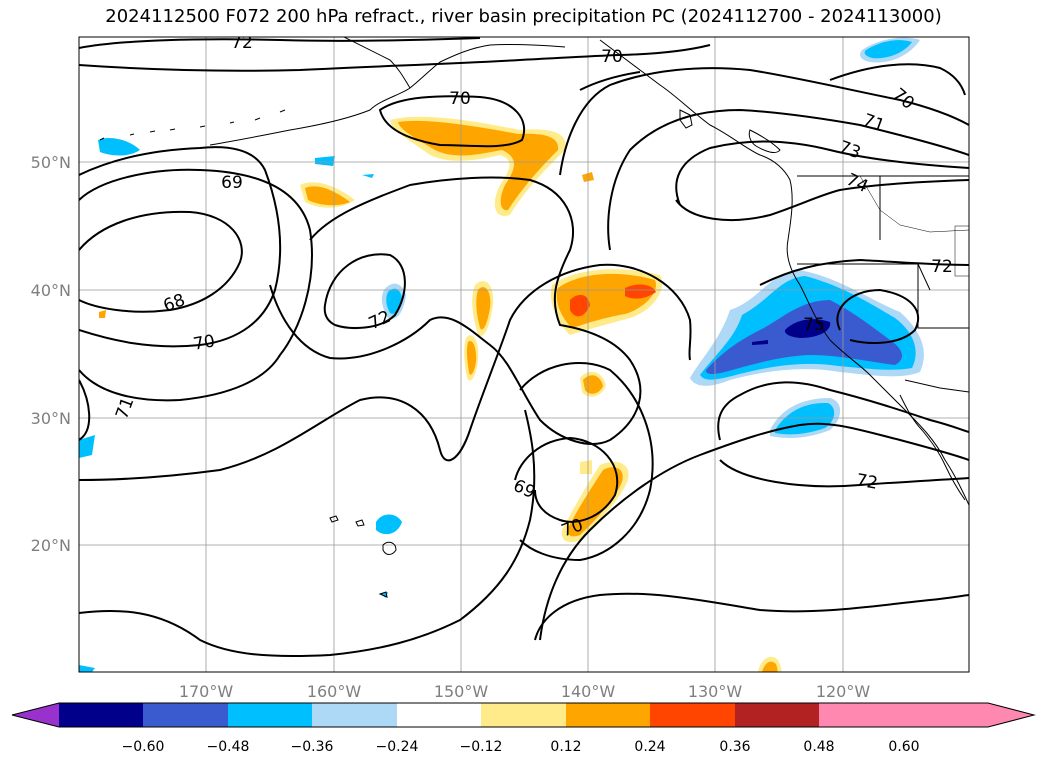 The image size is (1047, 765). What do you see at coordinates (397, 747) in the screenshot?
I see `colorbar-tick-label: −0.24` at bounding box center [397, 747].